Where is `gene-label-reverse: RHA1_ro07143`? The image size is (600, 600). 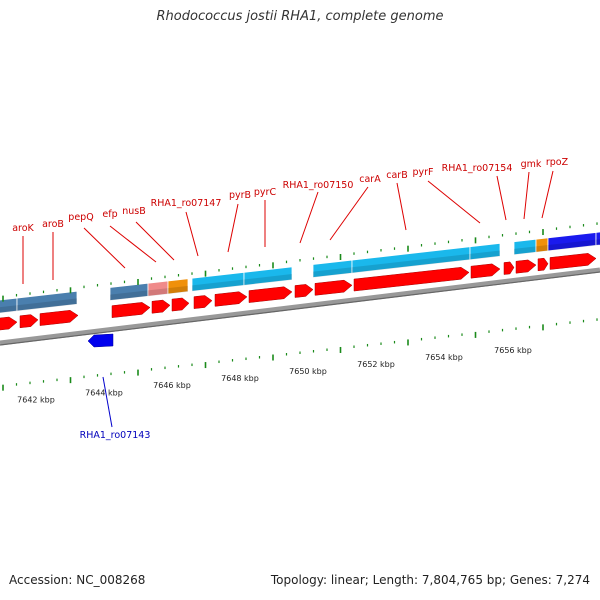
gene-label-reverse: RHA1_ro07143 is located at coordinates (115, 435).